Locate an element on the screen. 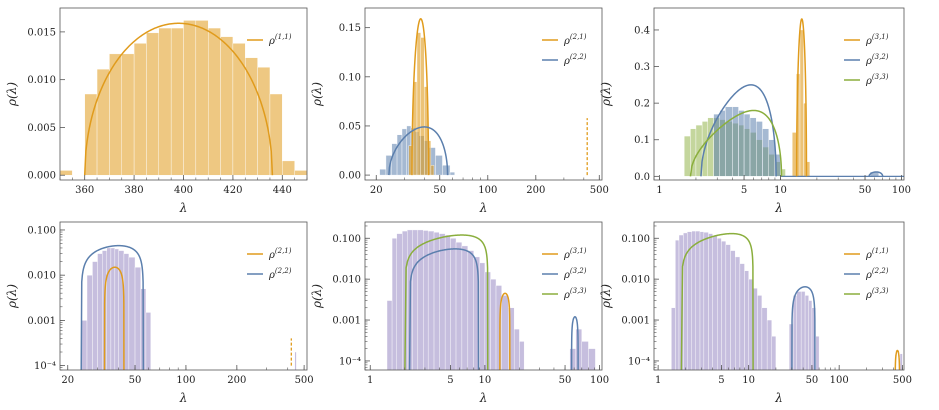  legend-label: ρ(3,1) is located at coordinates (575, 254).